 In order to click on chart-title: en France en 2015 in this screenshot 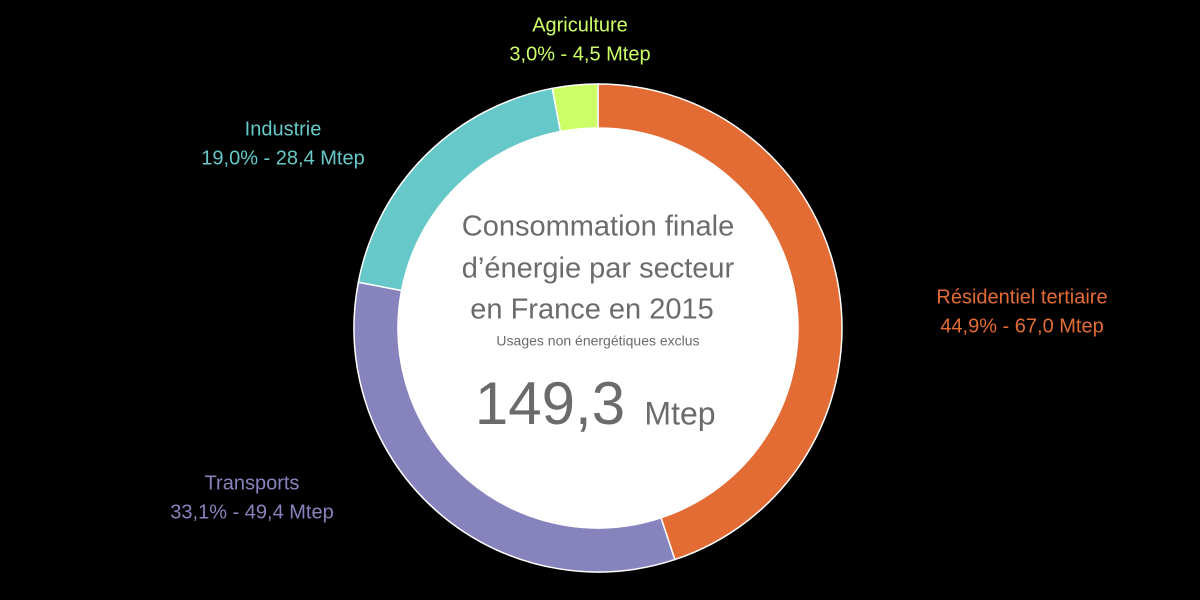, I will do `click(591, 310)`.